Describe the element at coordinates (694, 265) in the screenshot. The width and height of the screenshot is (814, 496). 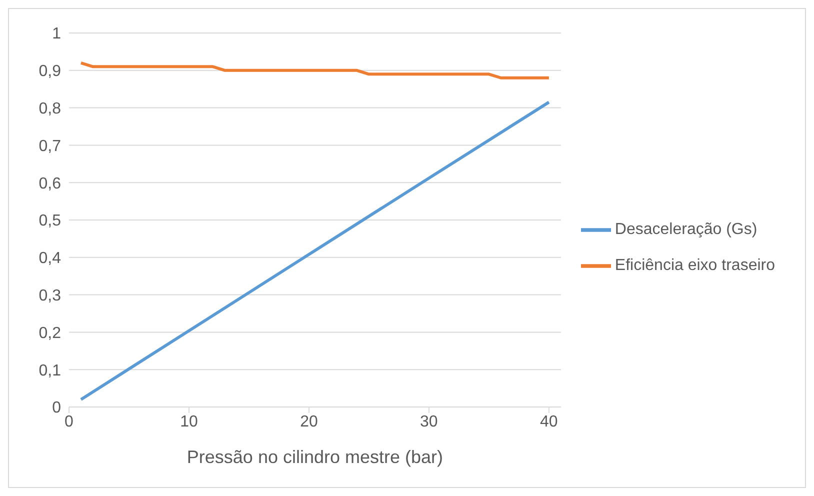
I see `legend-label: Eficiência eixo traseiro` at that location.